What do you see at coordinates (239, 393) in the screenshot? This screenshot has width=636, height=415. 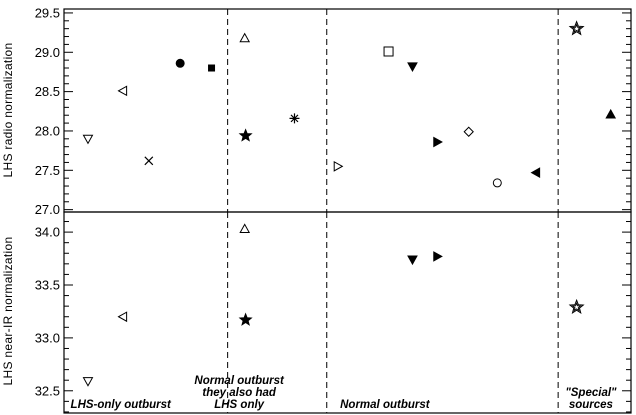 I see `region-label-2-line-2: they also had` at bounding box center [239, 393].